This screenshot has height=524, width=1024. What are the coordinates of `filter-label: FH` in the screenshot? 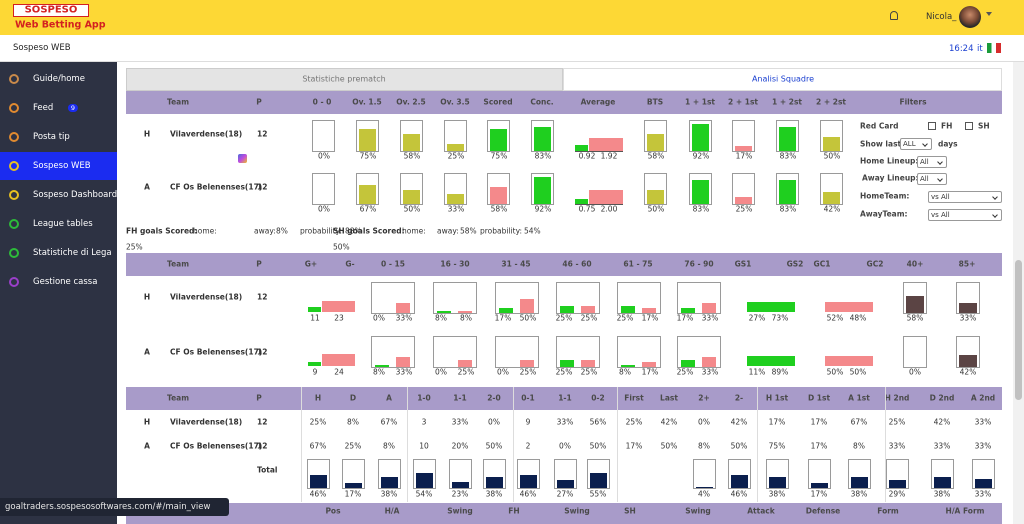 It's located at (947, 126).